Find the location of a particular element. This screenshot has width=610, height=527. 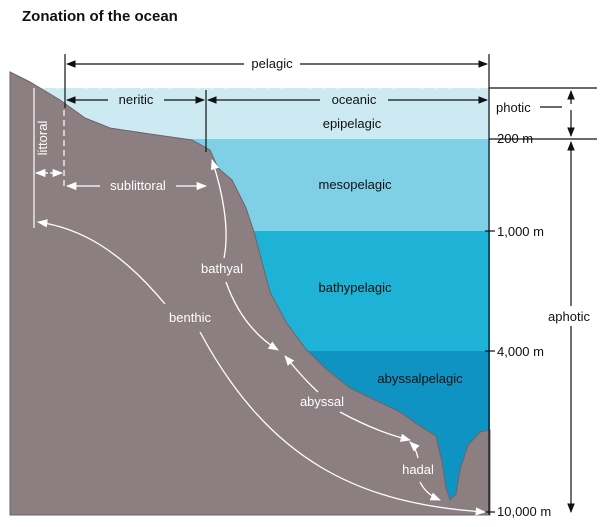

bathypelagic-label: bathypelagic is located at coordinates (355, 287).